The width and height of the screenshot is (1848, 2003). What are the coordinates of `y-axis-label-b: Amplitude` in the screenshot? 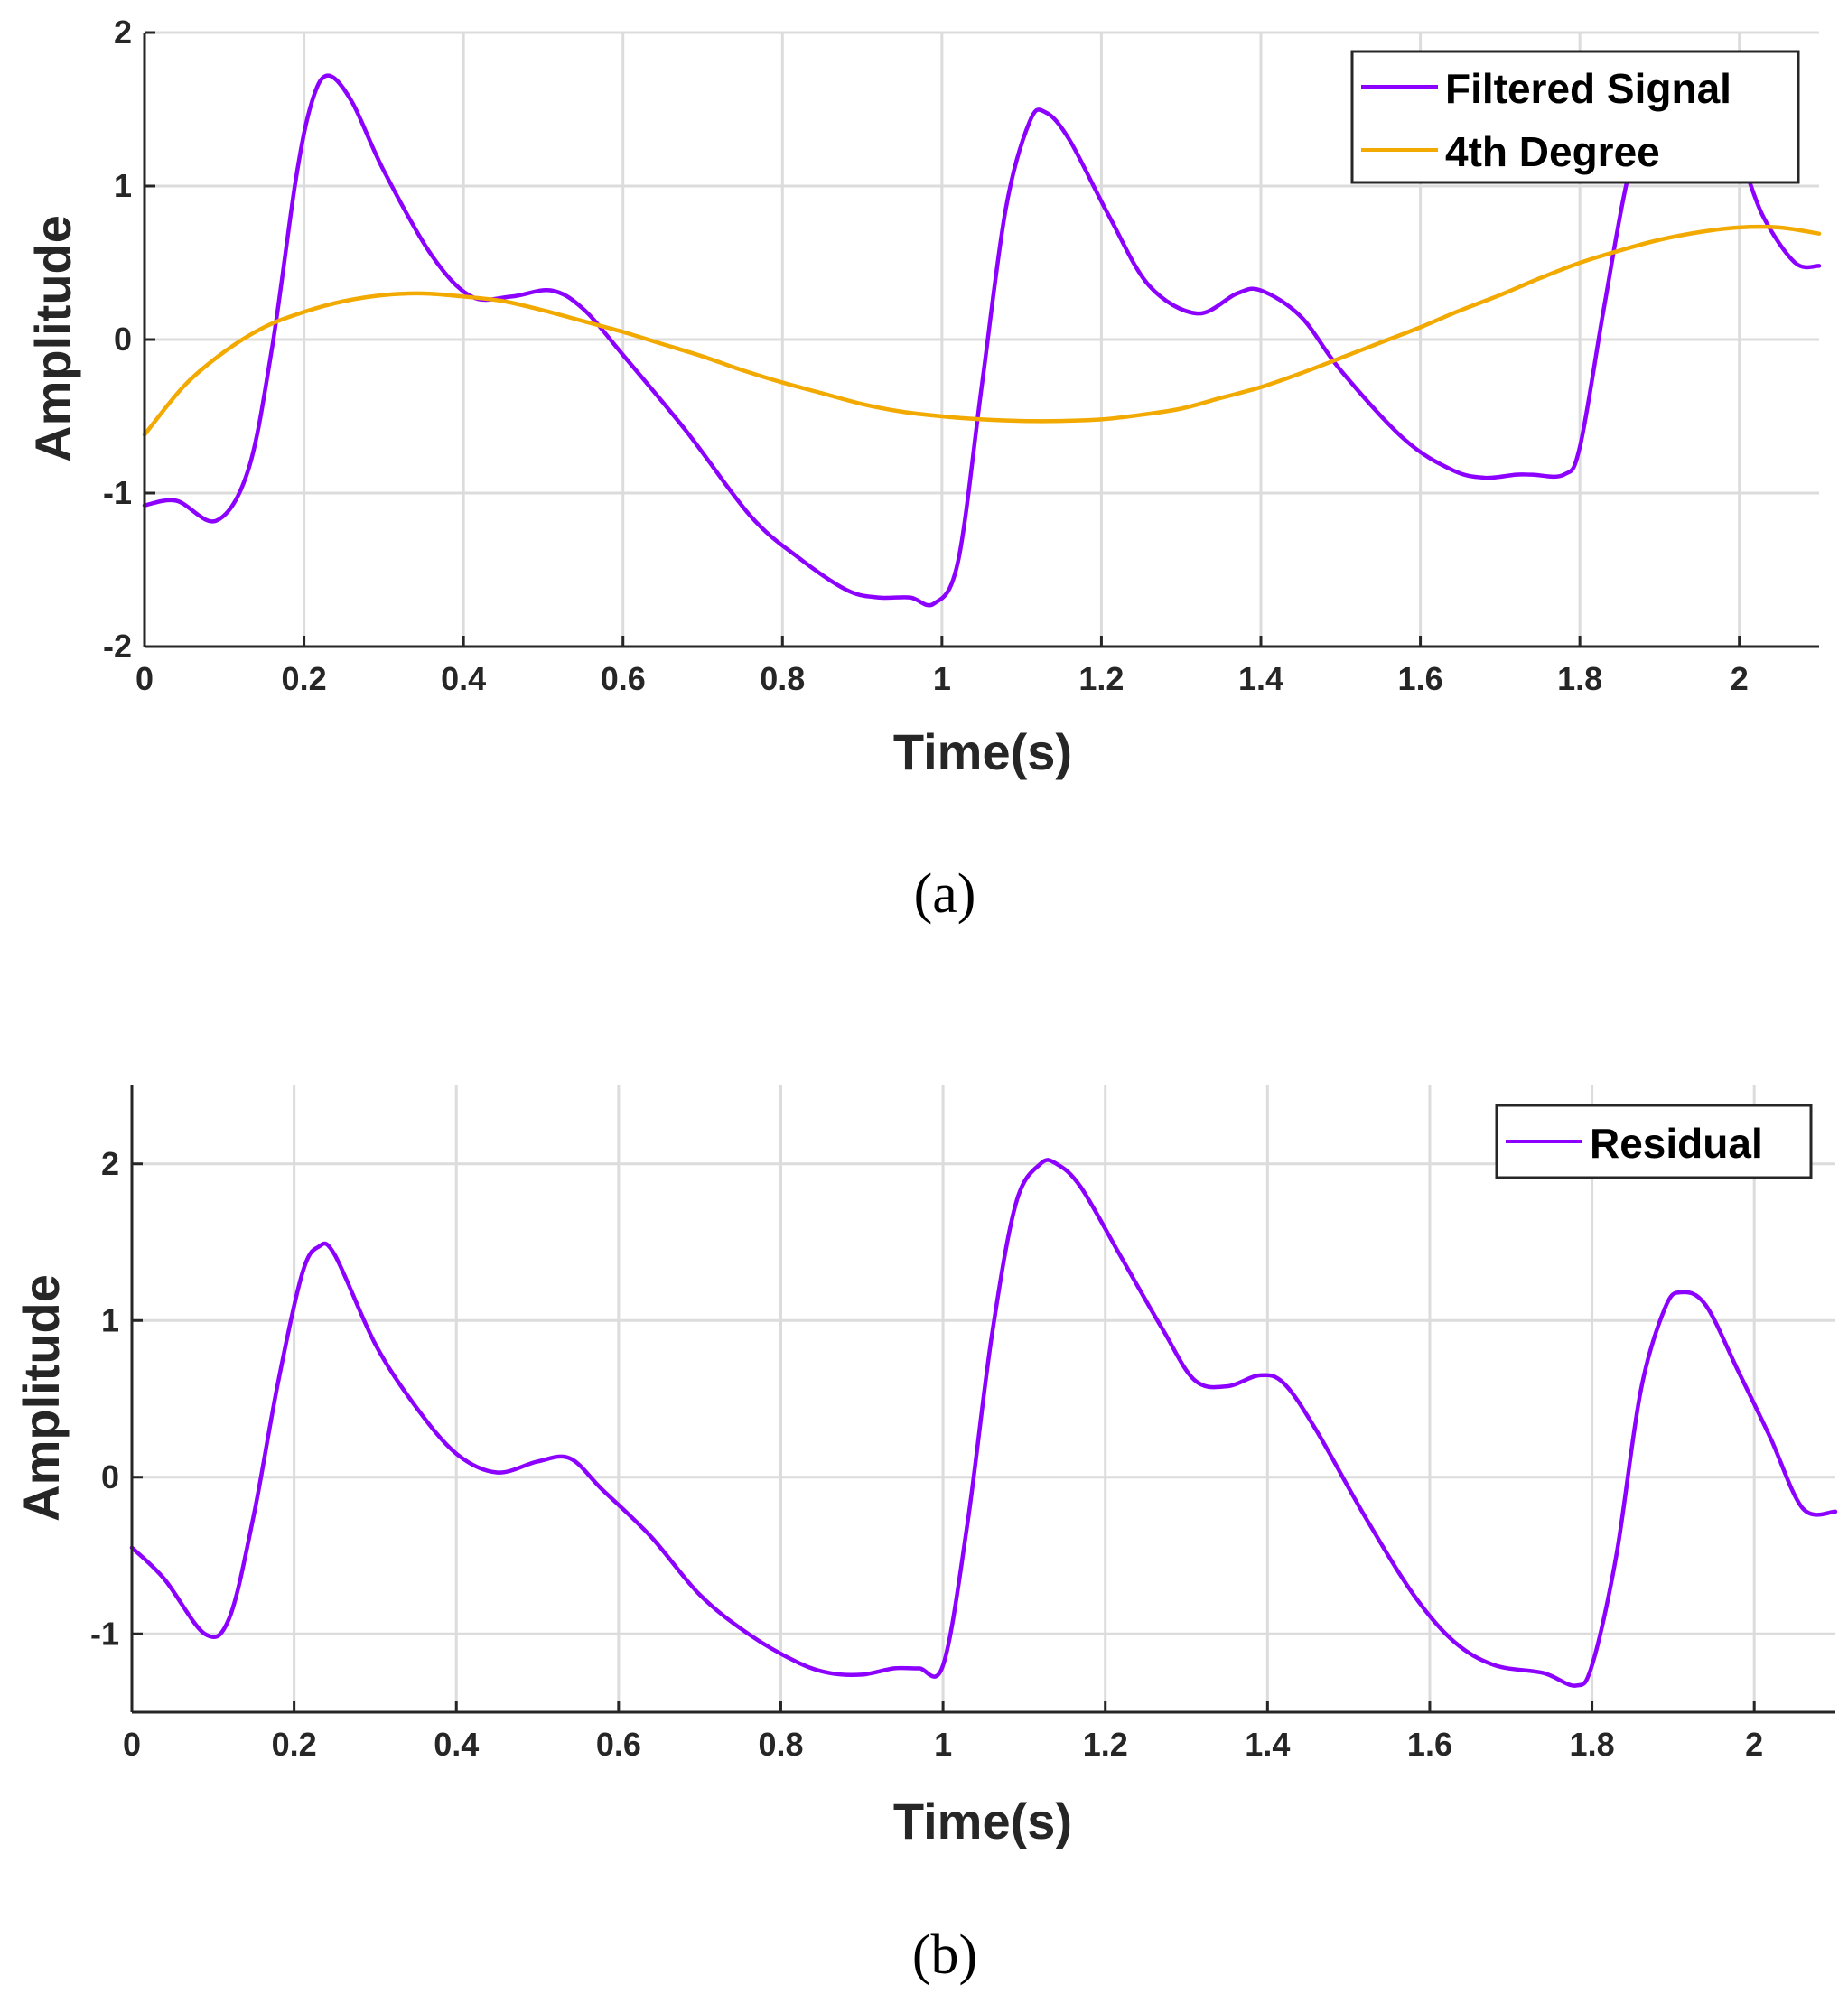 It's located at (41, 1398).